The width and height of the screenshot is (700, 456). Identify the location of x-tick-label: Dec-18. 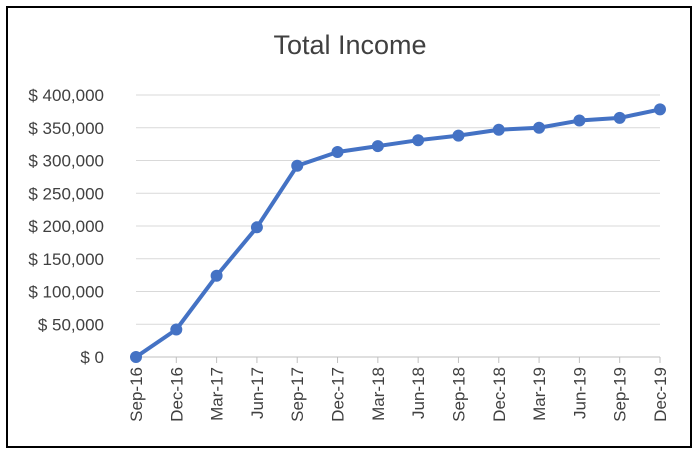
(499, 394).